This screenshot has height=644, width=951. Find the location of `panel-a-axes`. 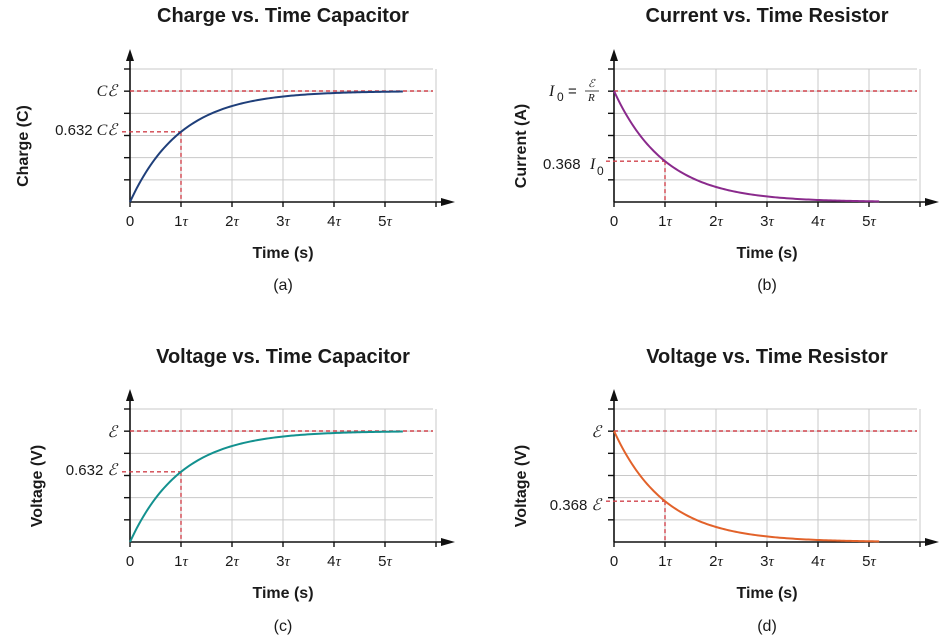

panel-a-axes is located at coordinates (289, 128).